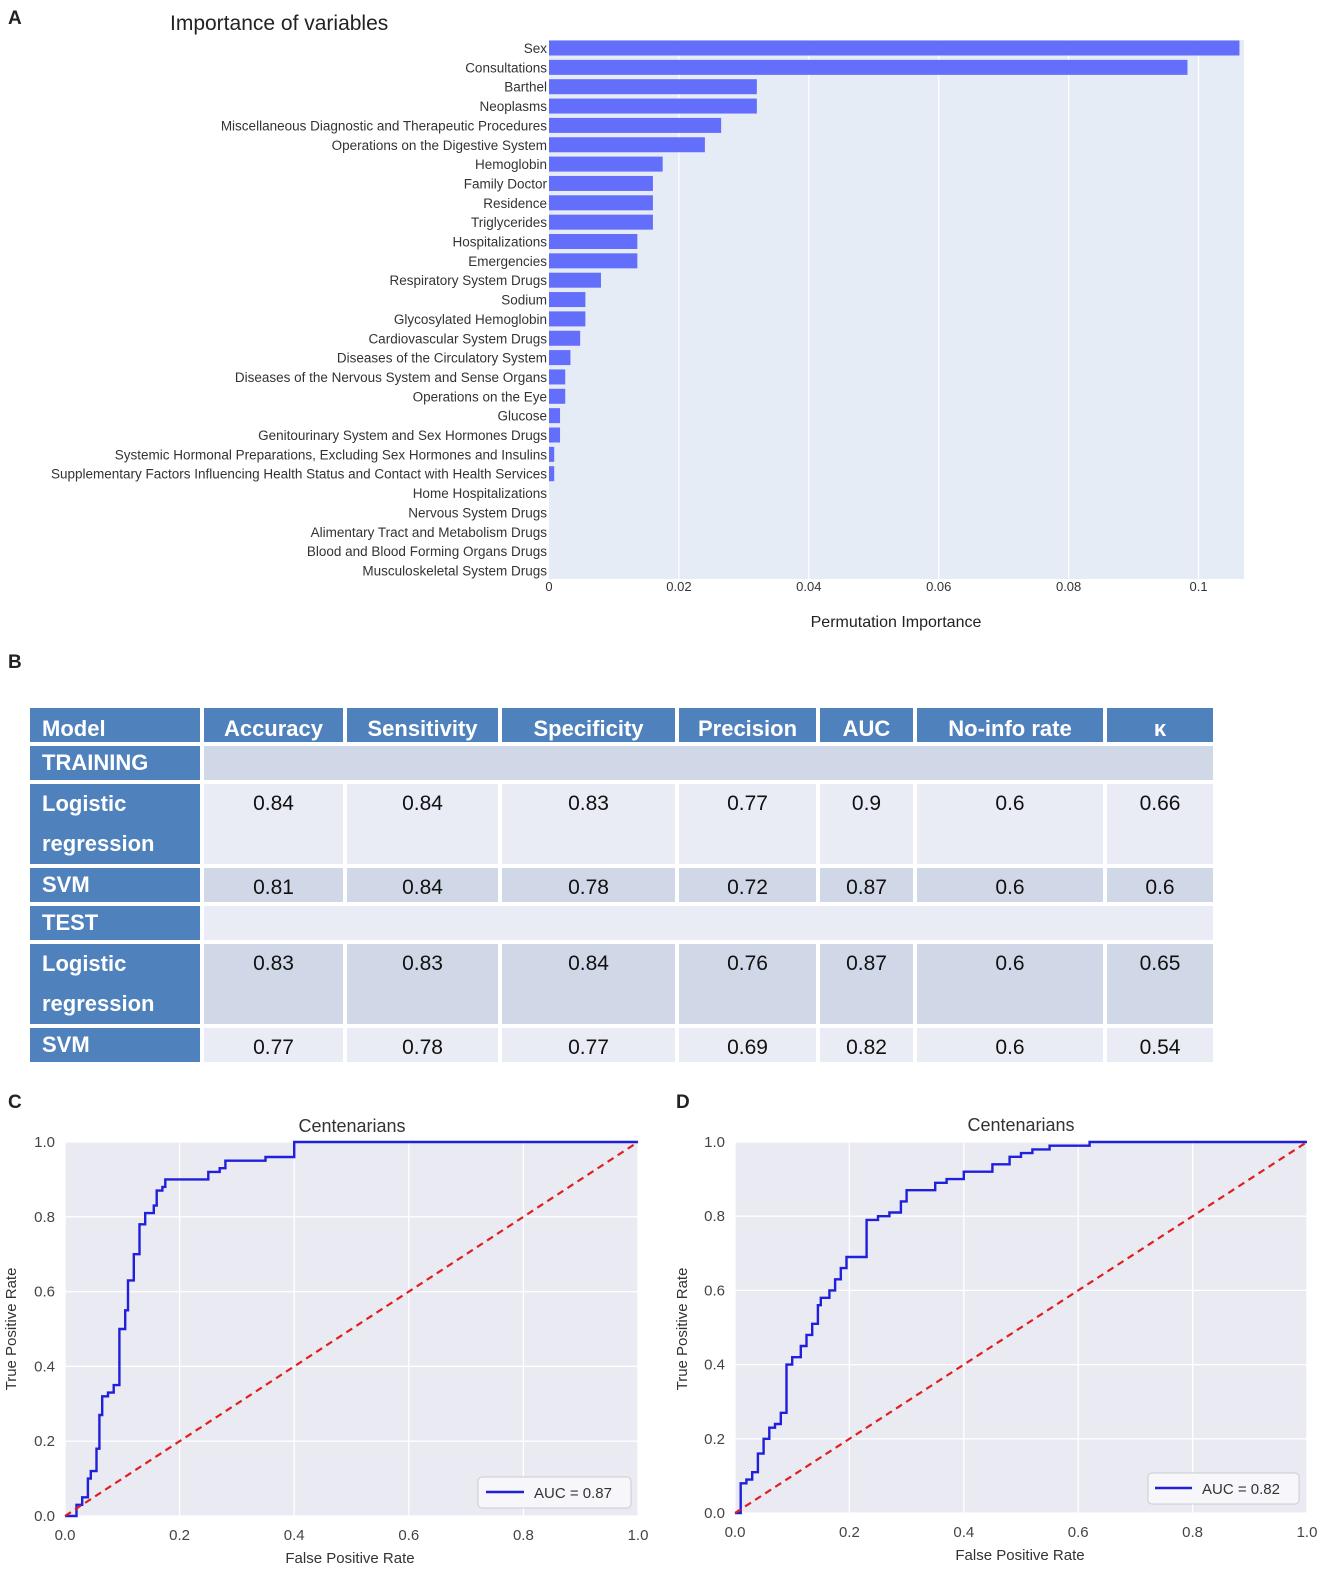  Describe the element at coordinates (1192, 1532) in the screenshot. I see `roc-d-x-tick-label: 0.8` at that location.